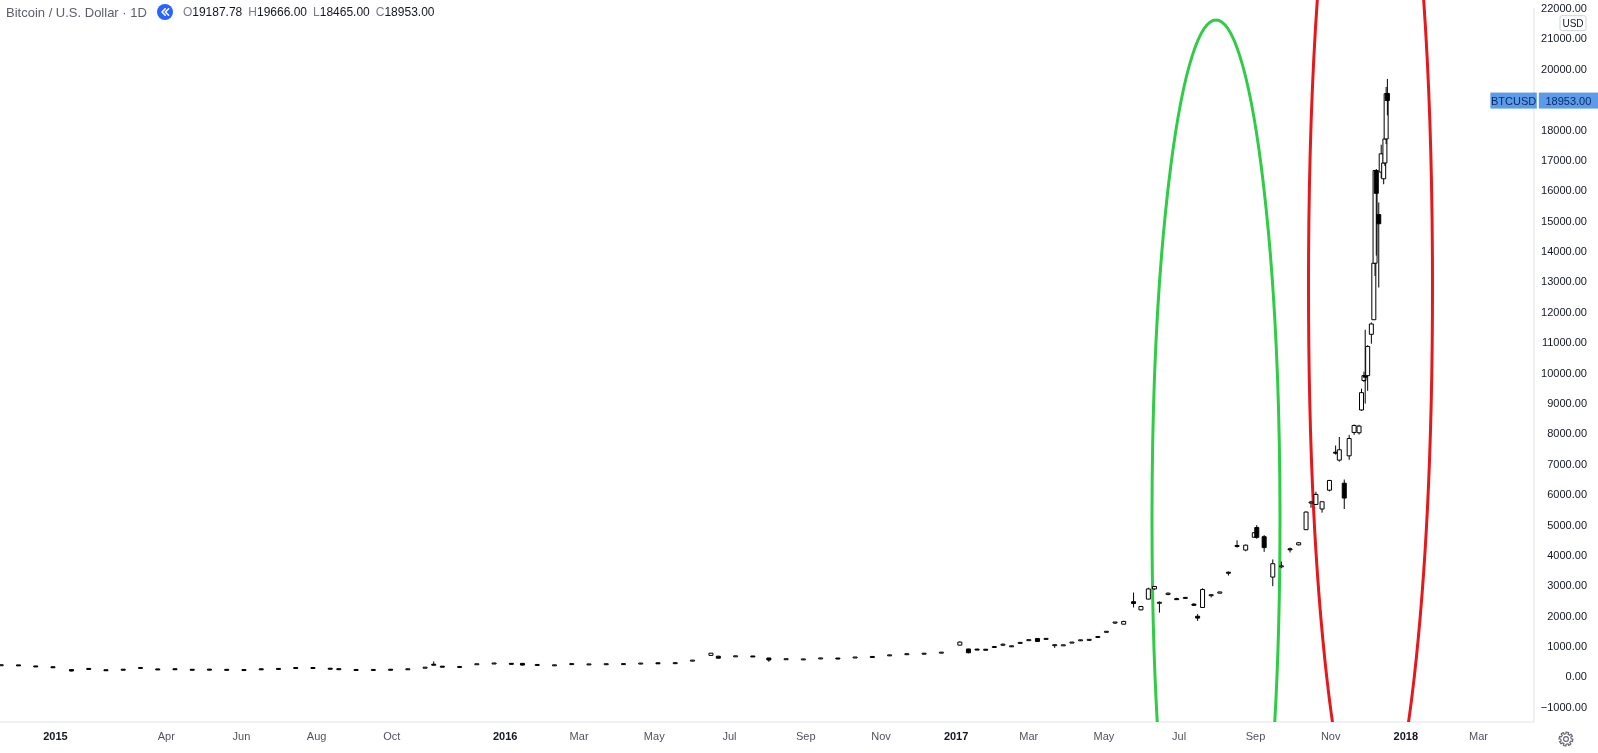 This screenshot has width=1598, height=753. What do you see at coordinates (241, 736) in the screenshot?
I see `x-tick-label: Jun` at bounding box center [241, 736].